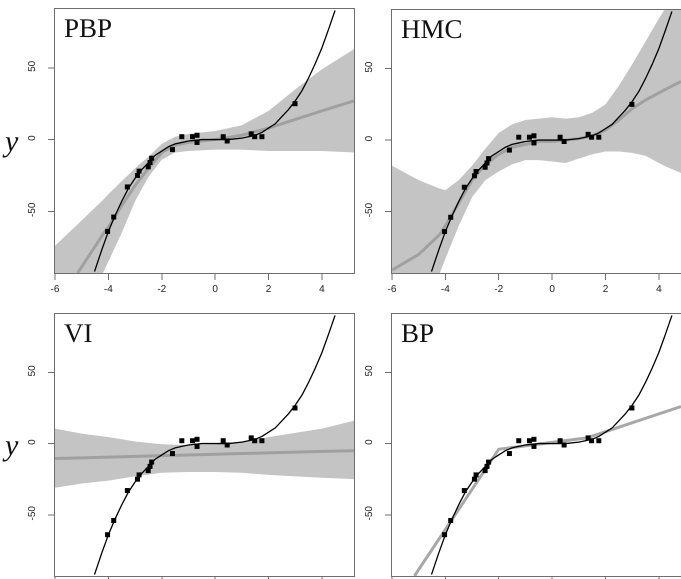 The width and height of the screenshot is (681, 579). I want to click on x-tick-label: -4, so click(445, 289).